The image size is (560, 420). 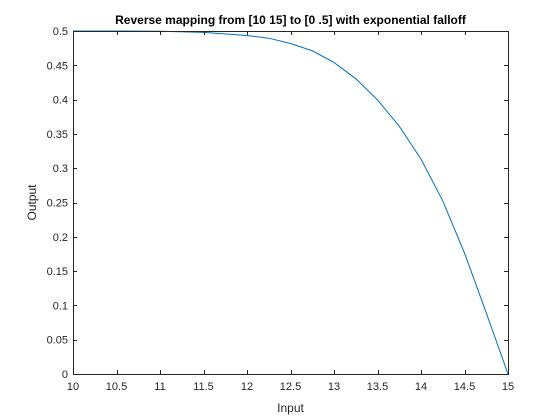 What do you see at coordinates (377, 387) in the screenshot?
I see `x-tick-label: 13.5` at bounding box center [377, 387].